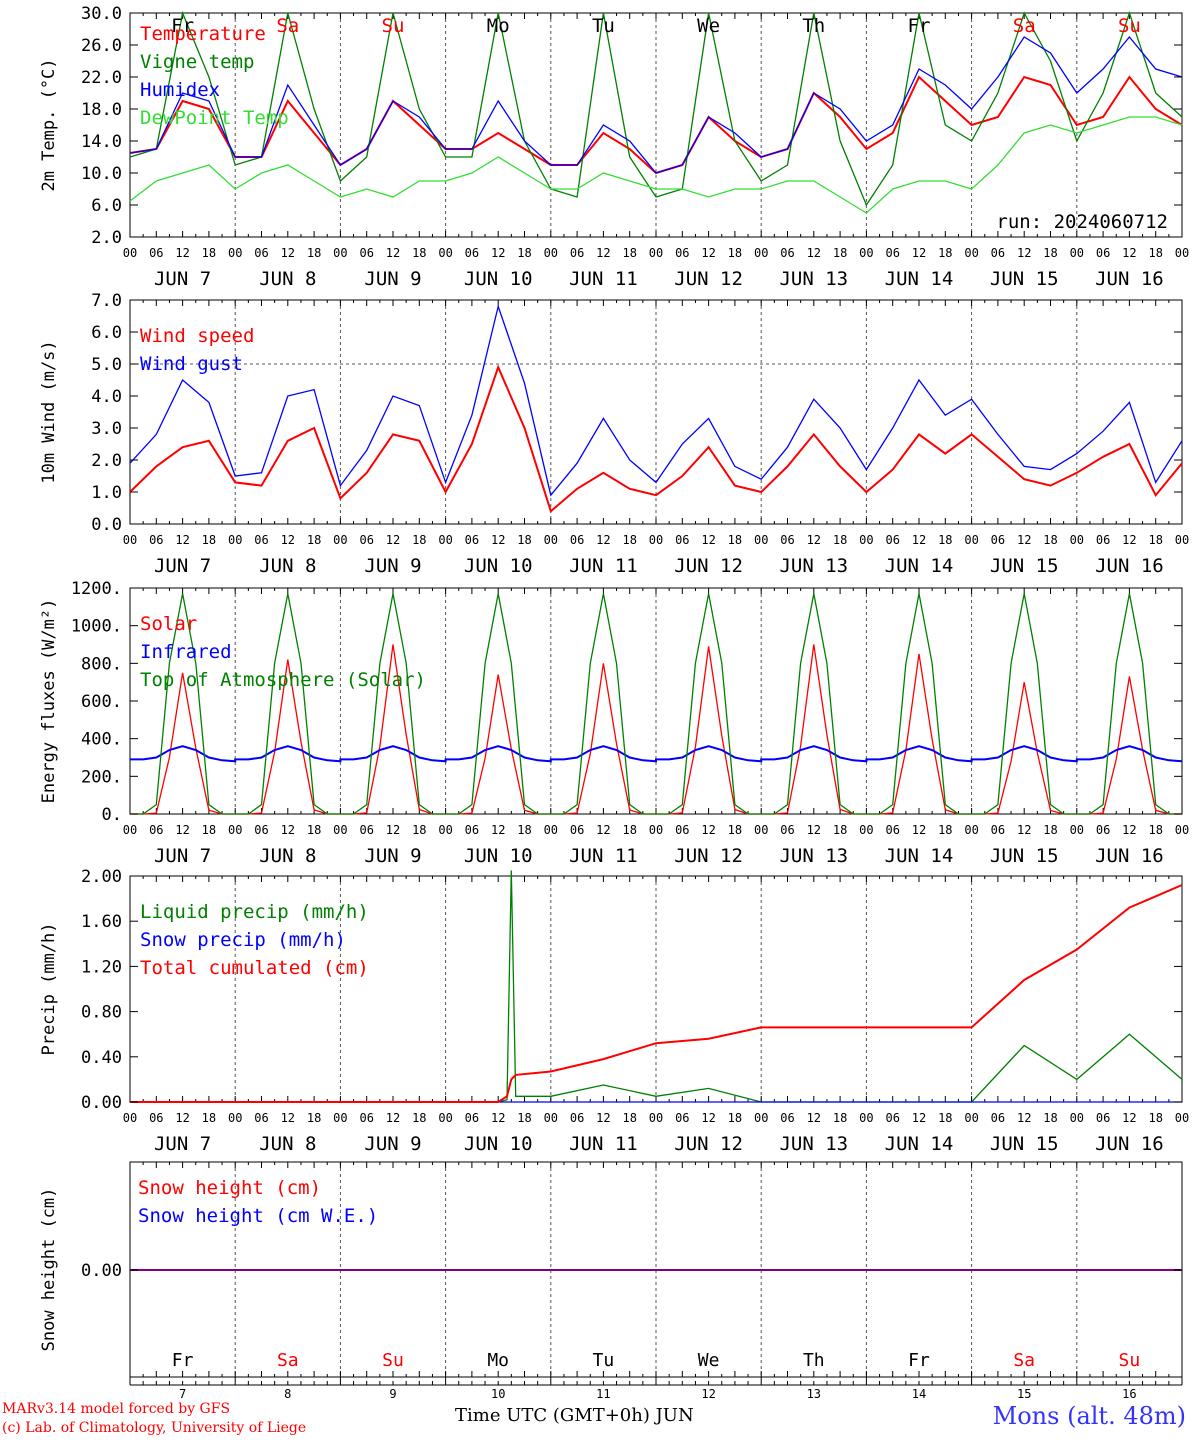 Image resolution: width=1194 pixels, height=1445 pixels. What do you see at coordinates (106, 493) in the screenshot?
I see `y-tick-label: 1.0` at bounding box center [106, 493].